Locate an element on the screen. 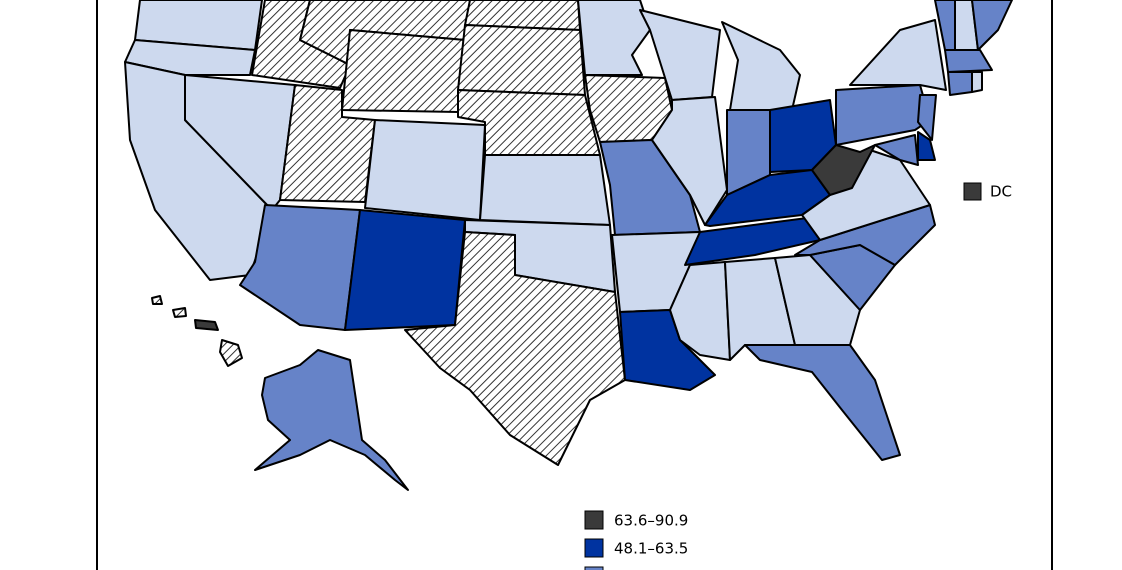  legend-label: 48.1–63.5 is located at coordinates (651, 549).